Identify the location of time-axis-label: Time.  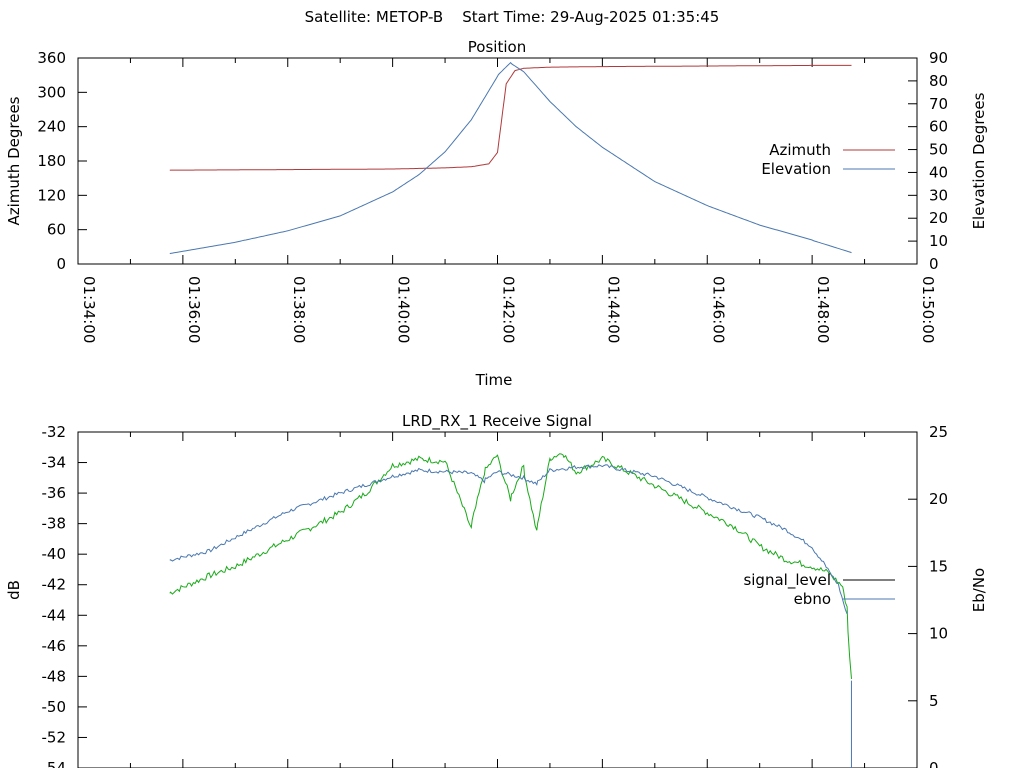
(494, 380).